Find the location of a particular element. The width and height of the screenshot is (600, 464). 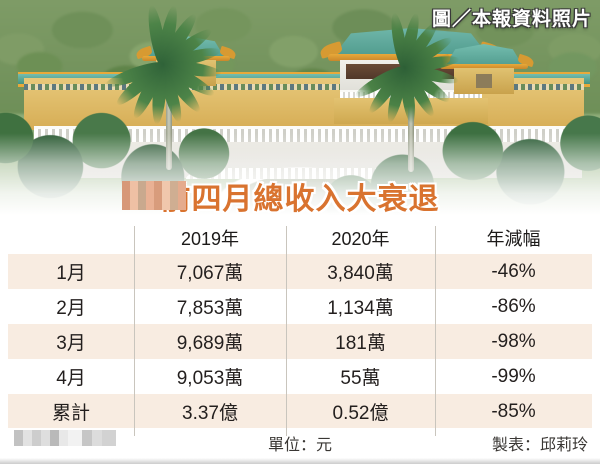

cell-2019: 7,853萬 is located at coordinates (210, 308).